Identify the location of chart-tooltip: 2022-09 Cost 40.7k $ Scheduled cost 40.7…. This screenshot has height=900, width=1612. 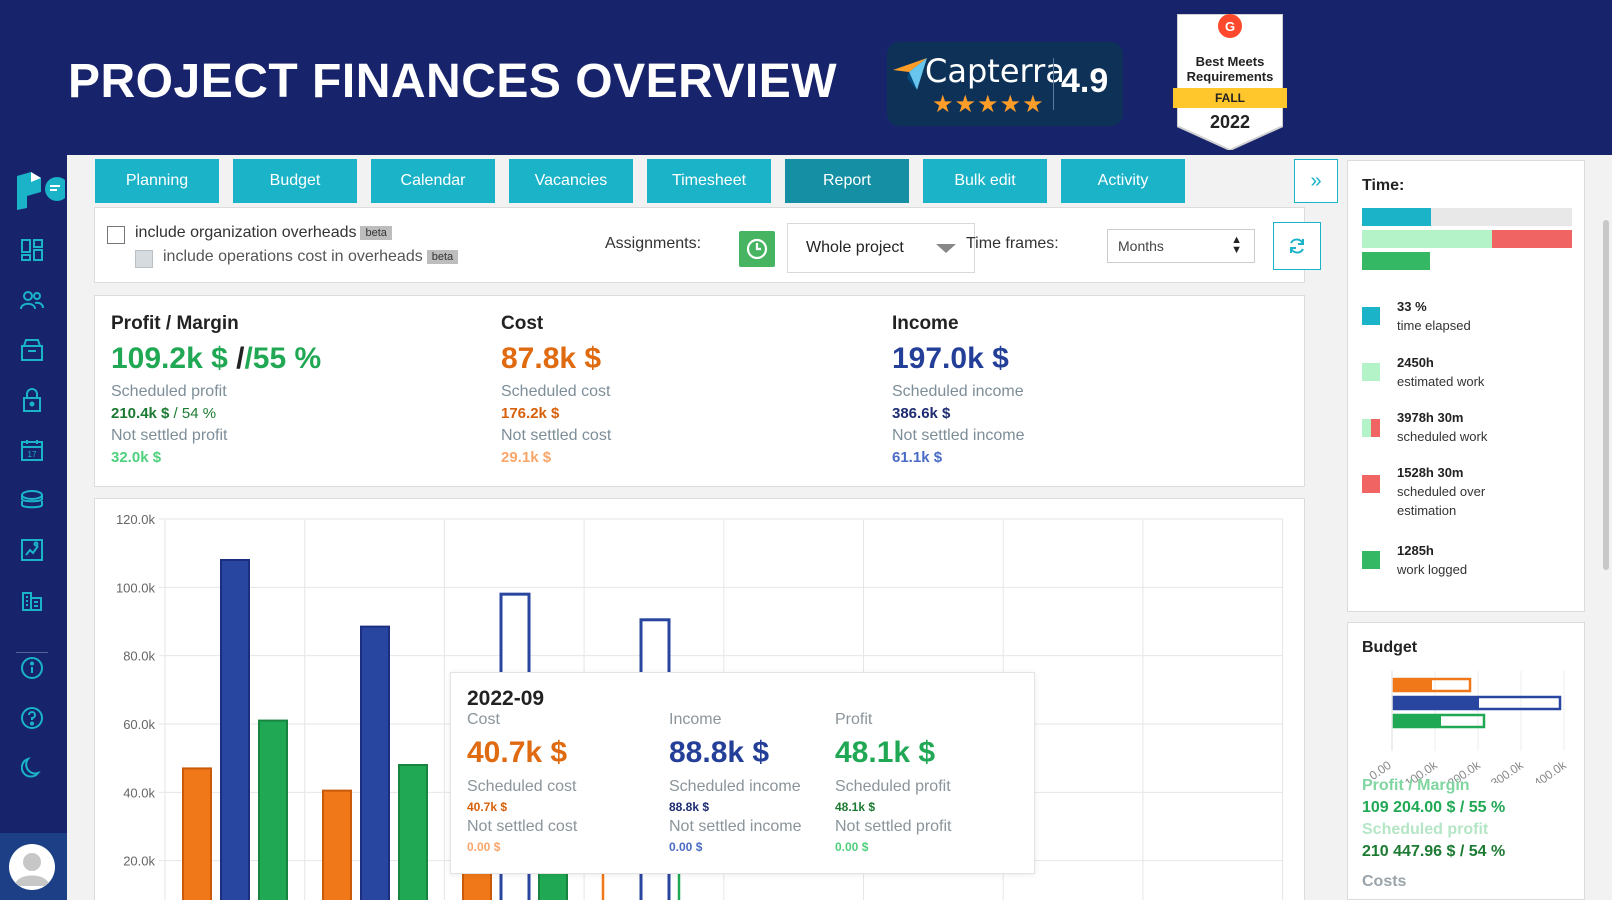
(742, 773).